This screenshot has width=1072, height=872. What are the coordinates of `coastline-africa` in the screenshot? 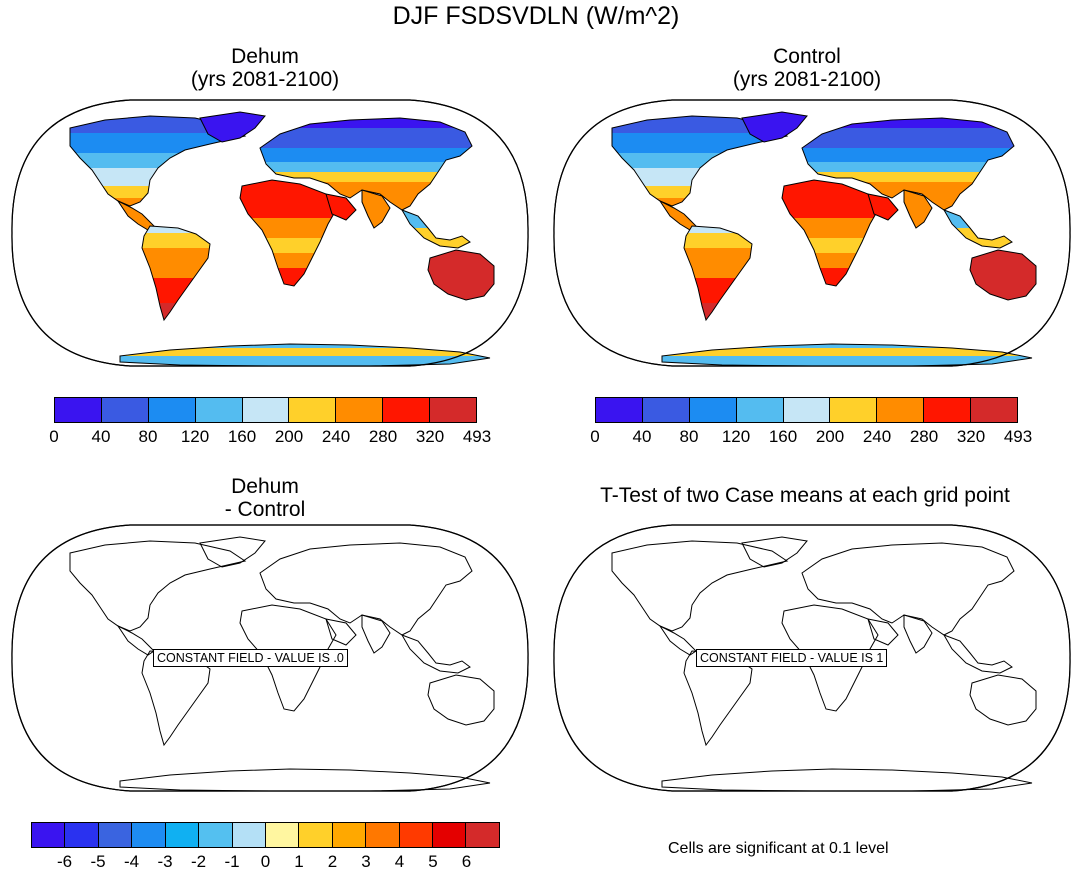 It's located at (288, 233).